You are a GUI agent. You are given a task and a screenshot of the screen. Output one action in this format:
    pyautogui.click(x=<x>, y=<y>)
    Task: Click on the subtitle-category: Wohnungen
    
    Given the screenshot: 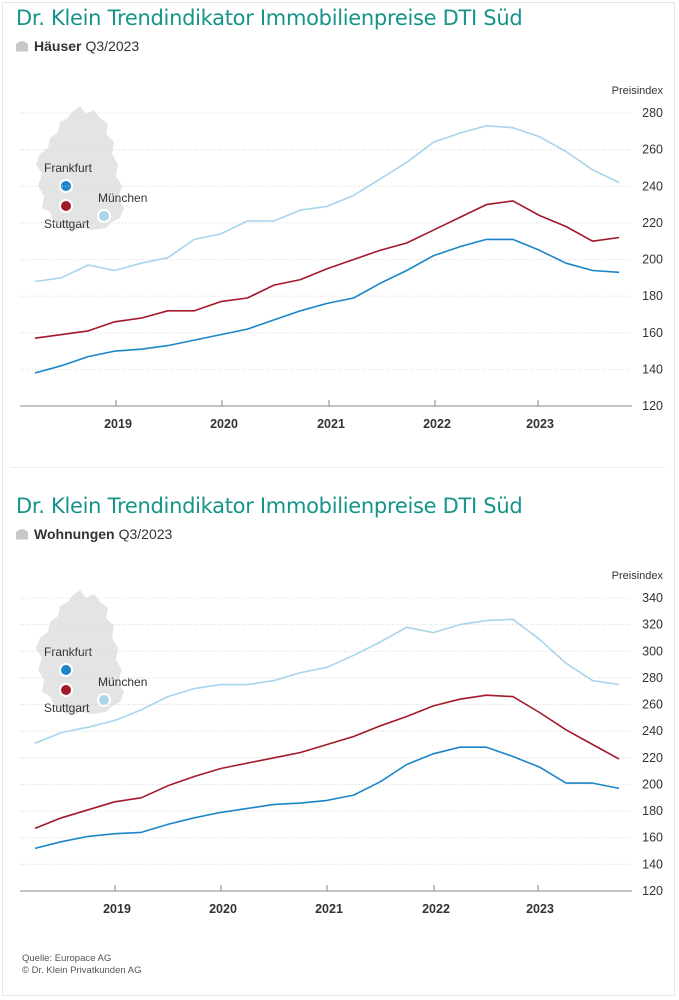 What is the action you would take?
    pyautogui.click(x=74, y=534)
    